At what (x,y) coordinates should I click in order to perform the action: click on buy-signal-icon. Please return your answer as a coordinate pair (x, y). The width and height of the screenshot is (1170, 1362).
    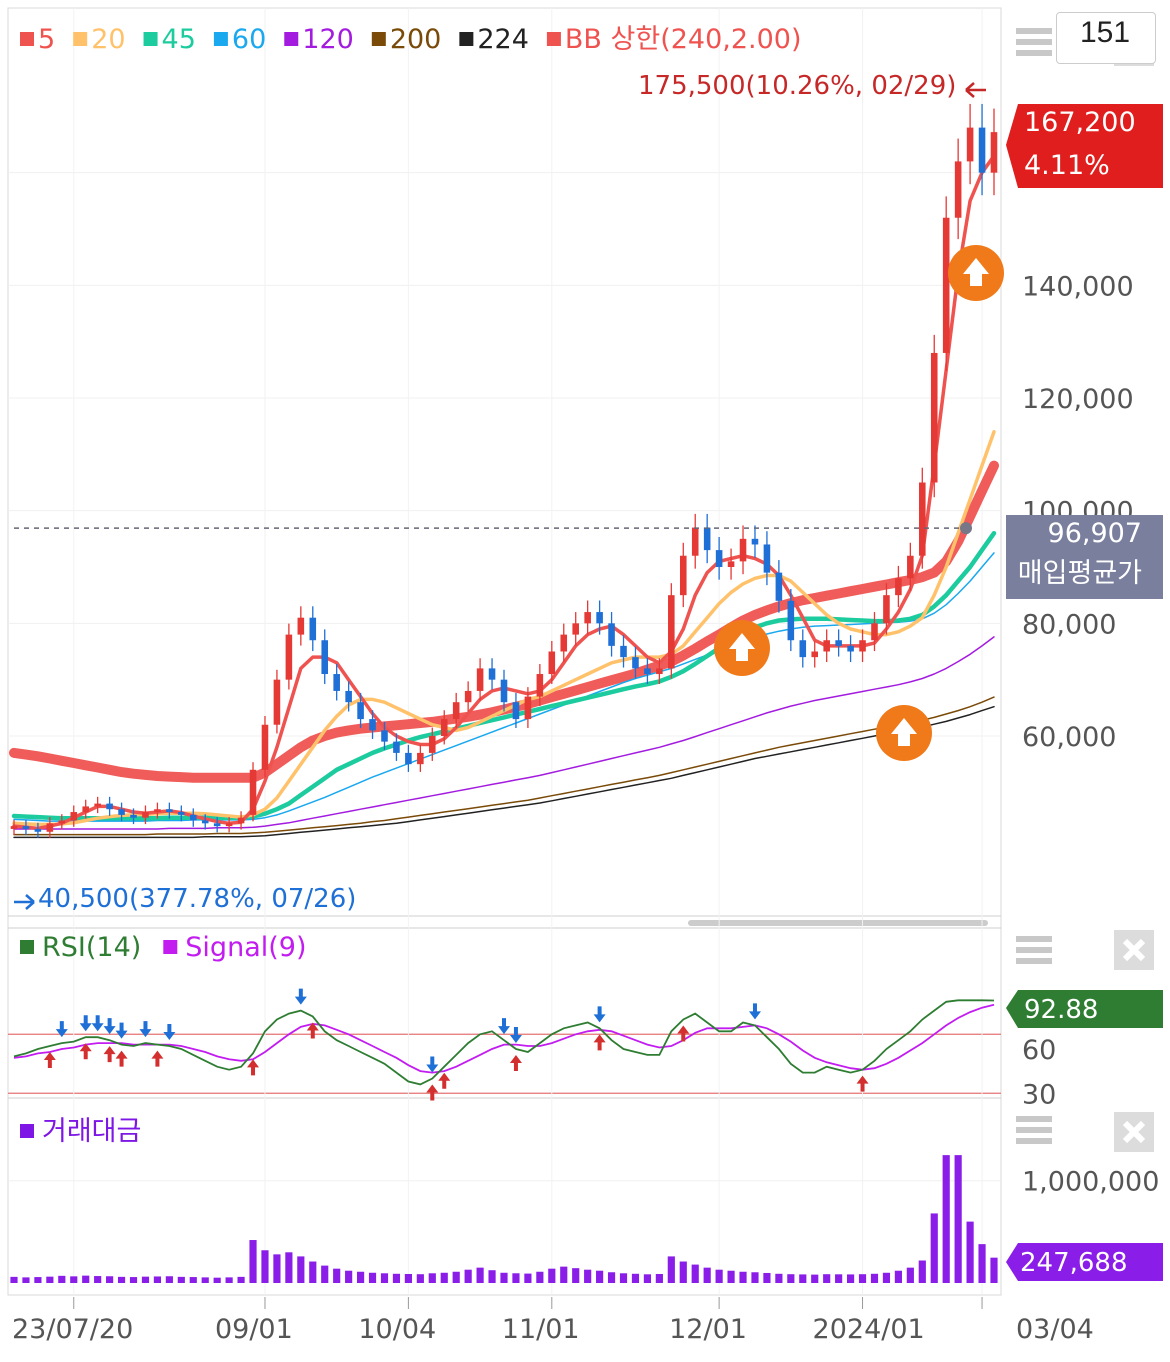
    Looking at the image, I should click on (742, 648).